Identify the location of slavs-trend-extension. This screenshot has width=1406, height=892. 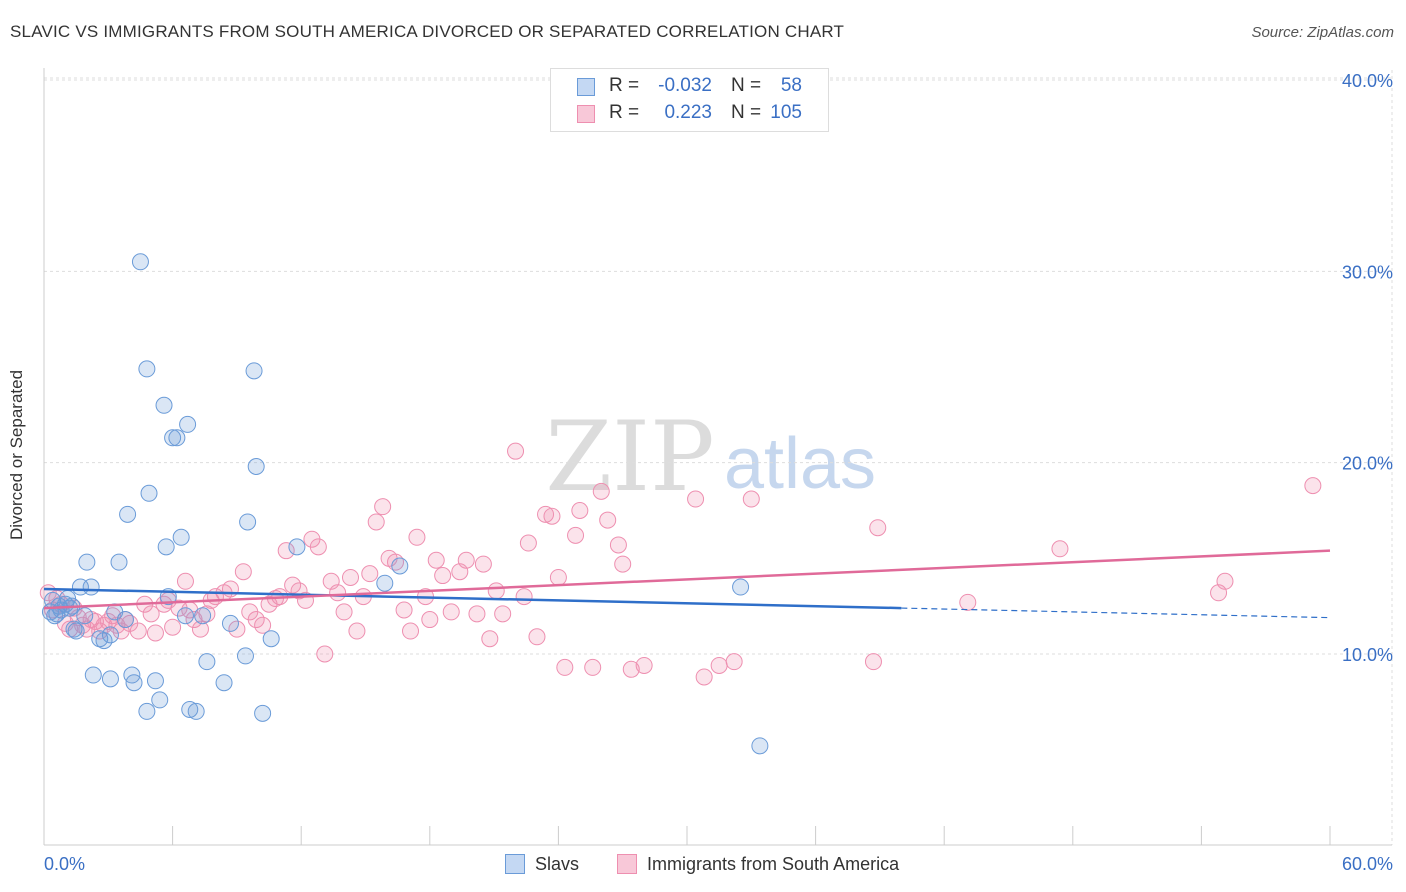
(1116, 613).